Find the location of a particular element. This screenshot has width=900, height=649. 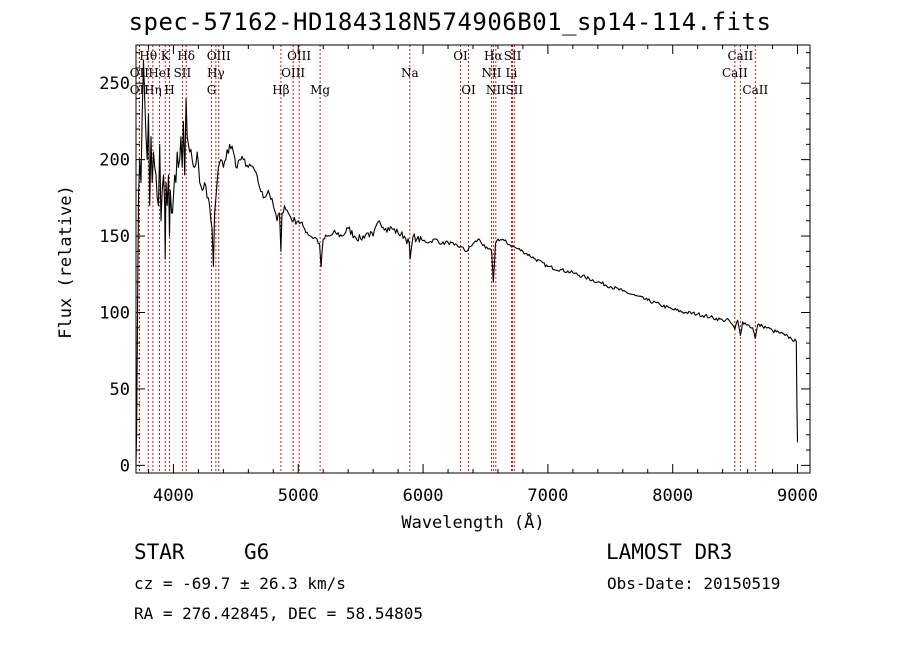

survey-name: LAMOST DR3 is located at coordinates (669, 552).